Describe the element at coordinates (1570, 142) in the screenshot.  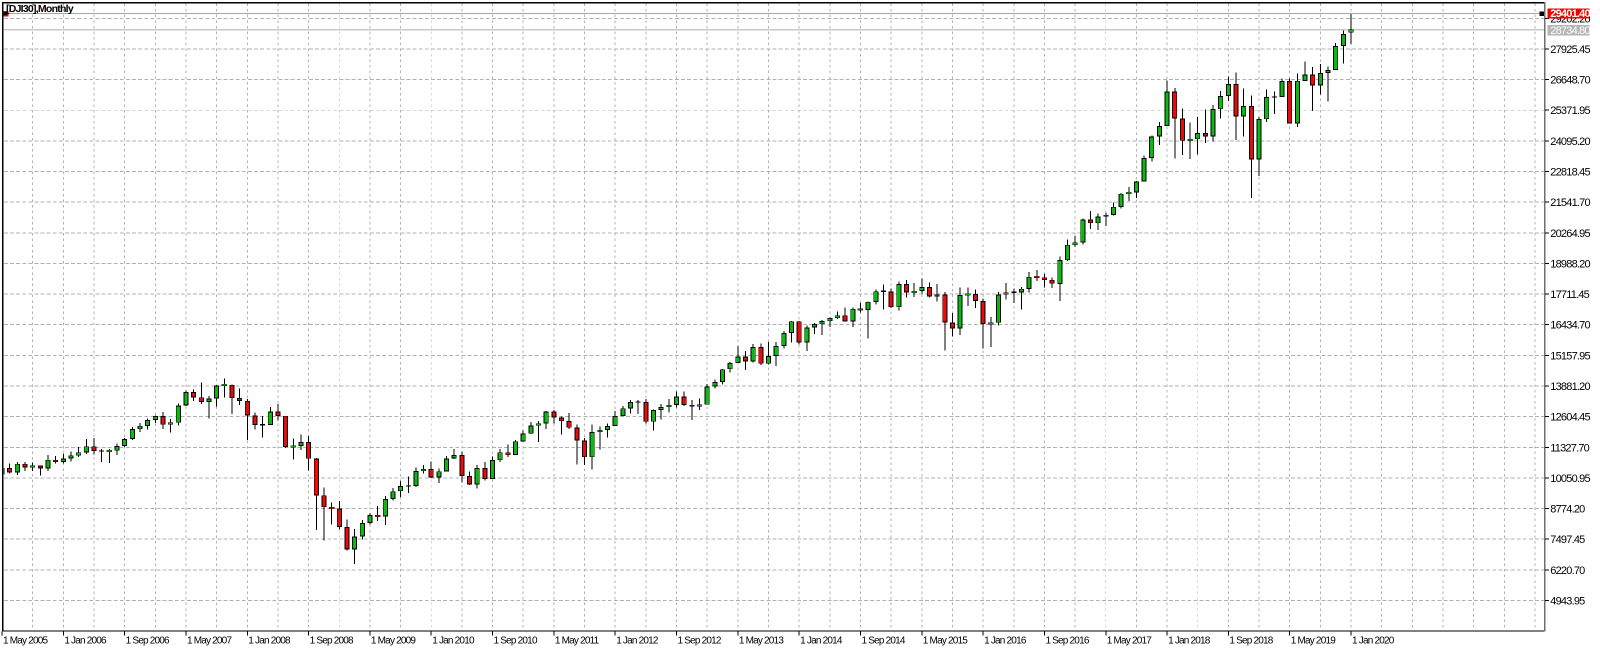
I see `svg-text: 24095.20` at that location.